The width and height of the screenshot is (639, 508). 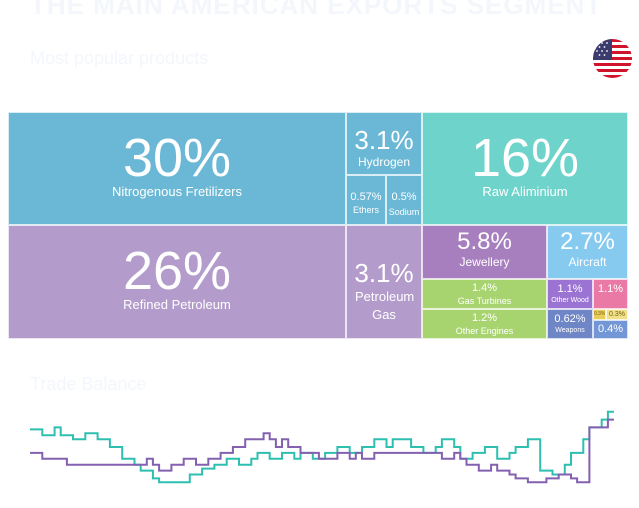 What do you see at coordinates (404, 197) in the screenshot?
I see `tile-percent: 0.5%` at bounding box center [404, 197].